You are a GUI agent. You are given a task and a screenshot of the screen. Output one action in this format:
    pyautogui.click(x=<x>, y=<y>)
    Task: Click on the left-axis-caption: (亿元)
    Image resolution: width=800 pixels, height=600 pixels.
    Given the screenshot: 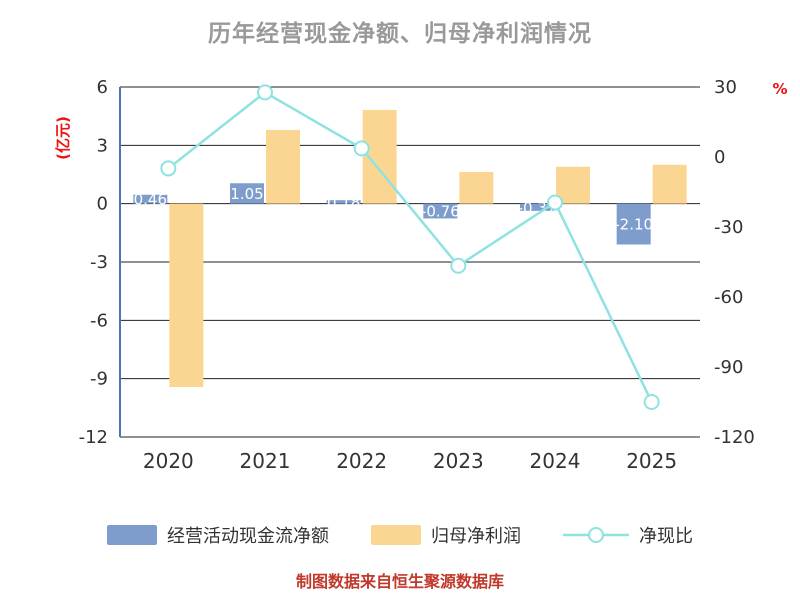 What is the action you would take?
    pyautogui.click(x=63, y=138)
    